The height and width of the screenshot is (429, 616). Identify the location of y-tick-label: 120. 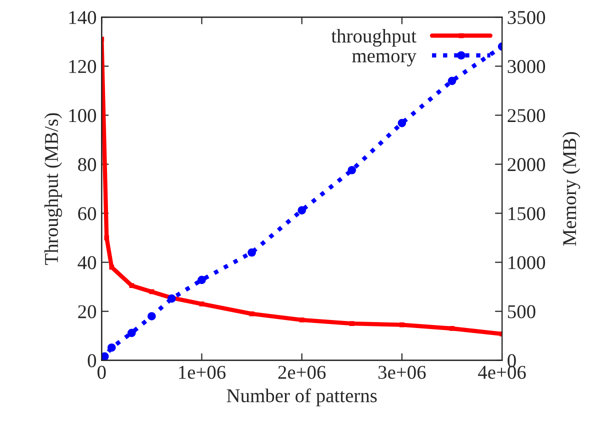
(82, 67).